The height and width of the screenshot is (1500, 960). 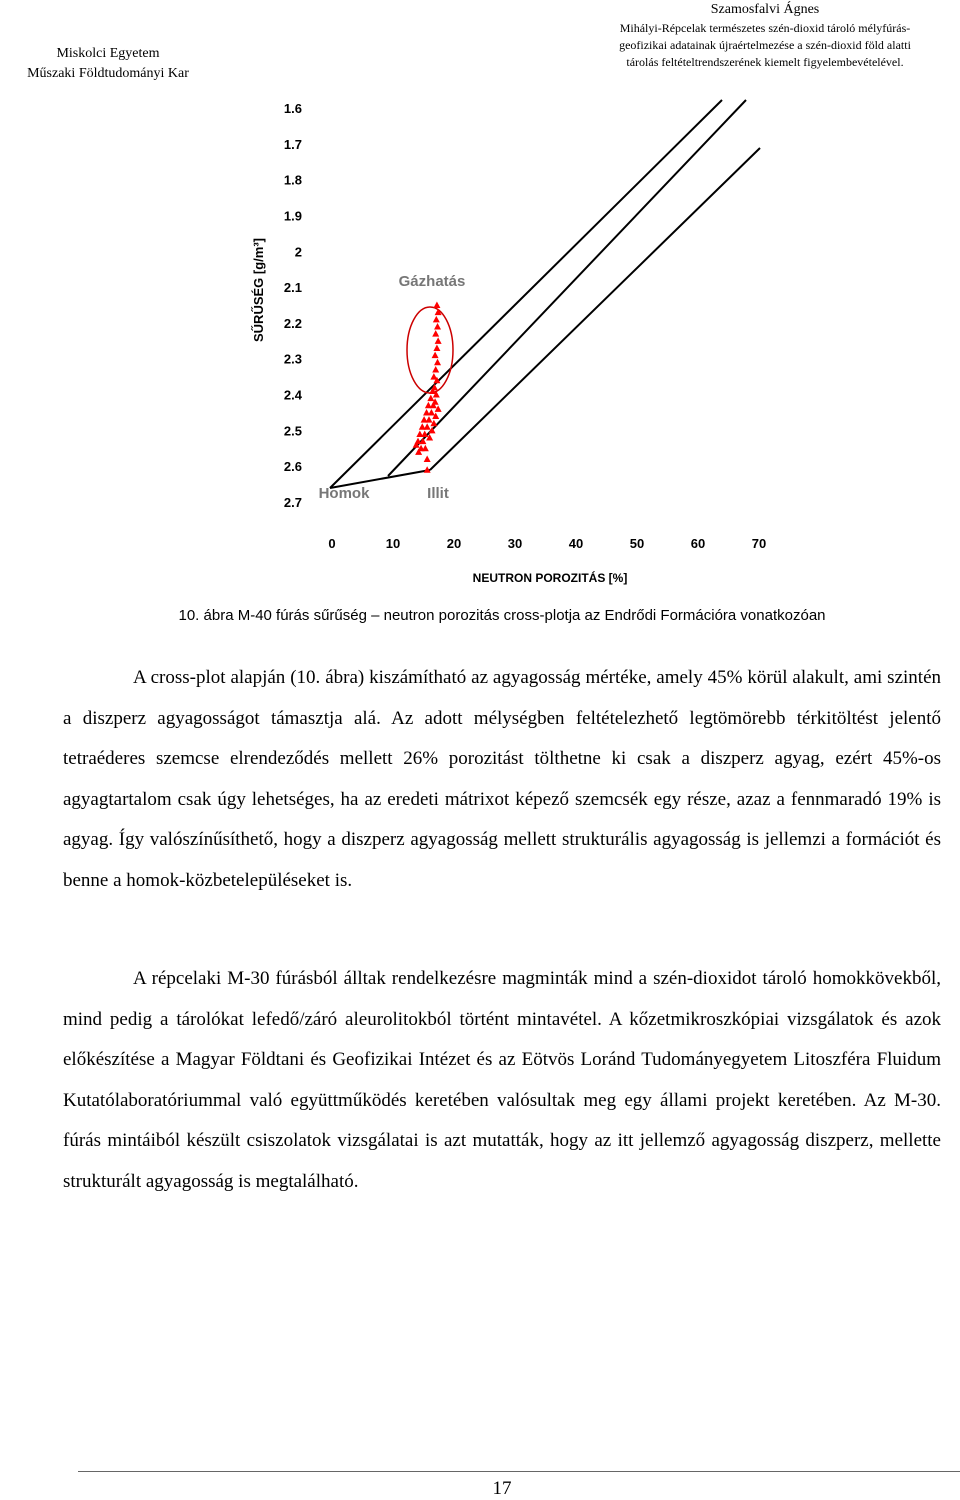 What do you see at coordinates (698, 543) in the screenshot?
I see `x-tick-label: 60` at bounding box center [698, 543].